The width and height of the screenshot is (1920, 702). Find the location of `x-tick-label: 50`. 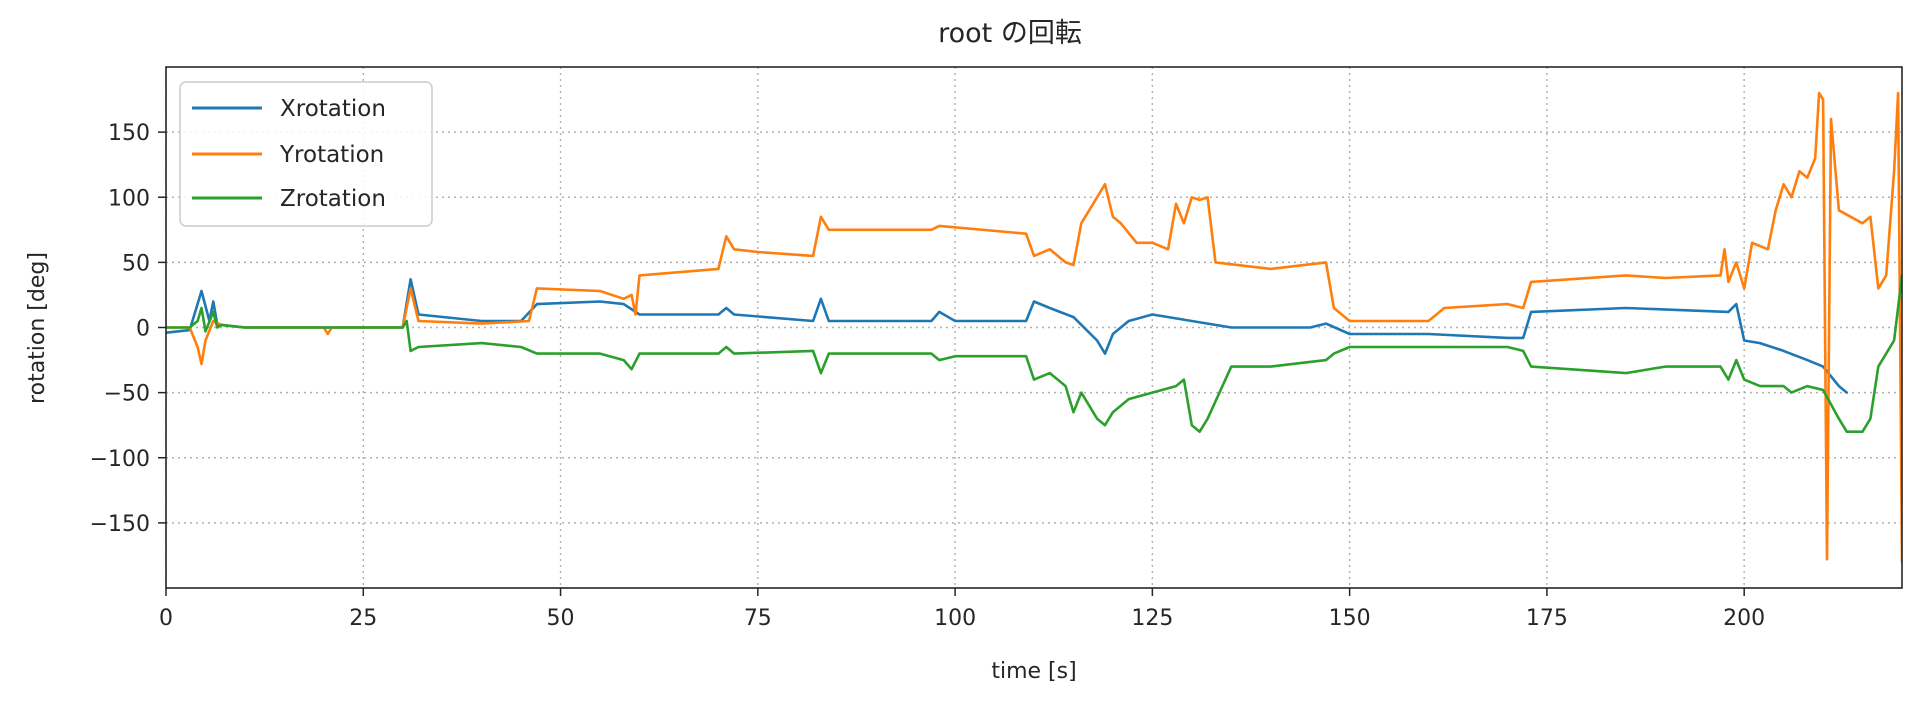

x-tick-label: 50 is located at coordinates (561, 618).